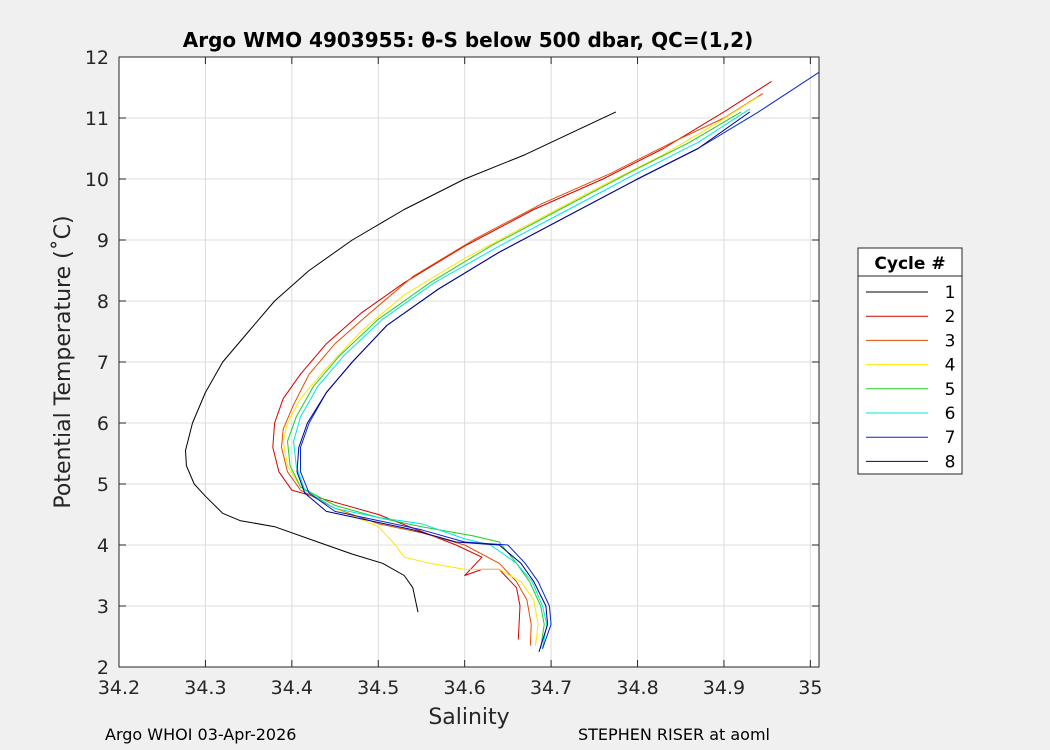 The height and width of the screenshot is (750, 1050). What do you see at coordinates (674, 734) in the screenshot?
I see `footer-right-text: STEPHEN RISER at aoml` at bounding box center [674, 734].